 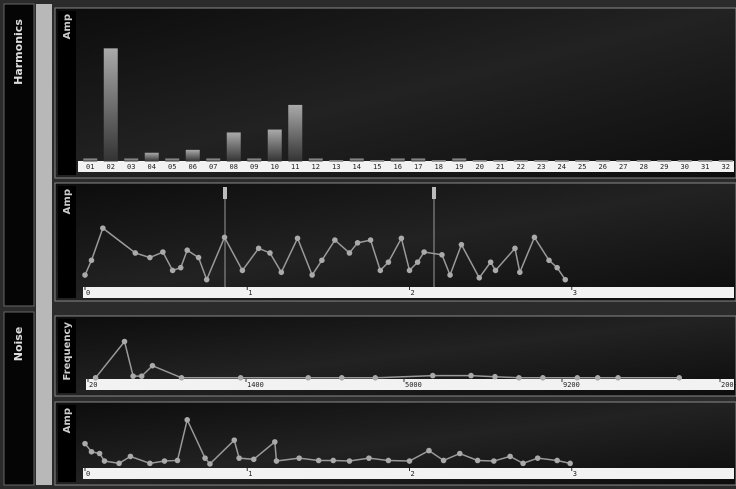 What do you see at coordinates (336, 167) in the screenshot?
I see `x-tick-label: 13` at bounding box center [336, 167].